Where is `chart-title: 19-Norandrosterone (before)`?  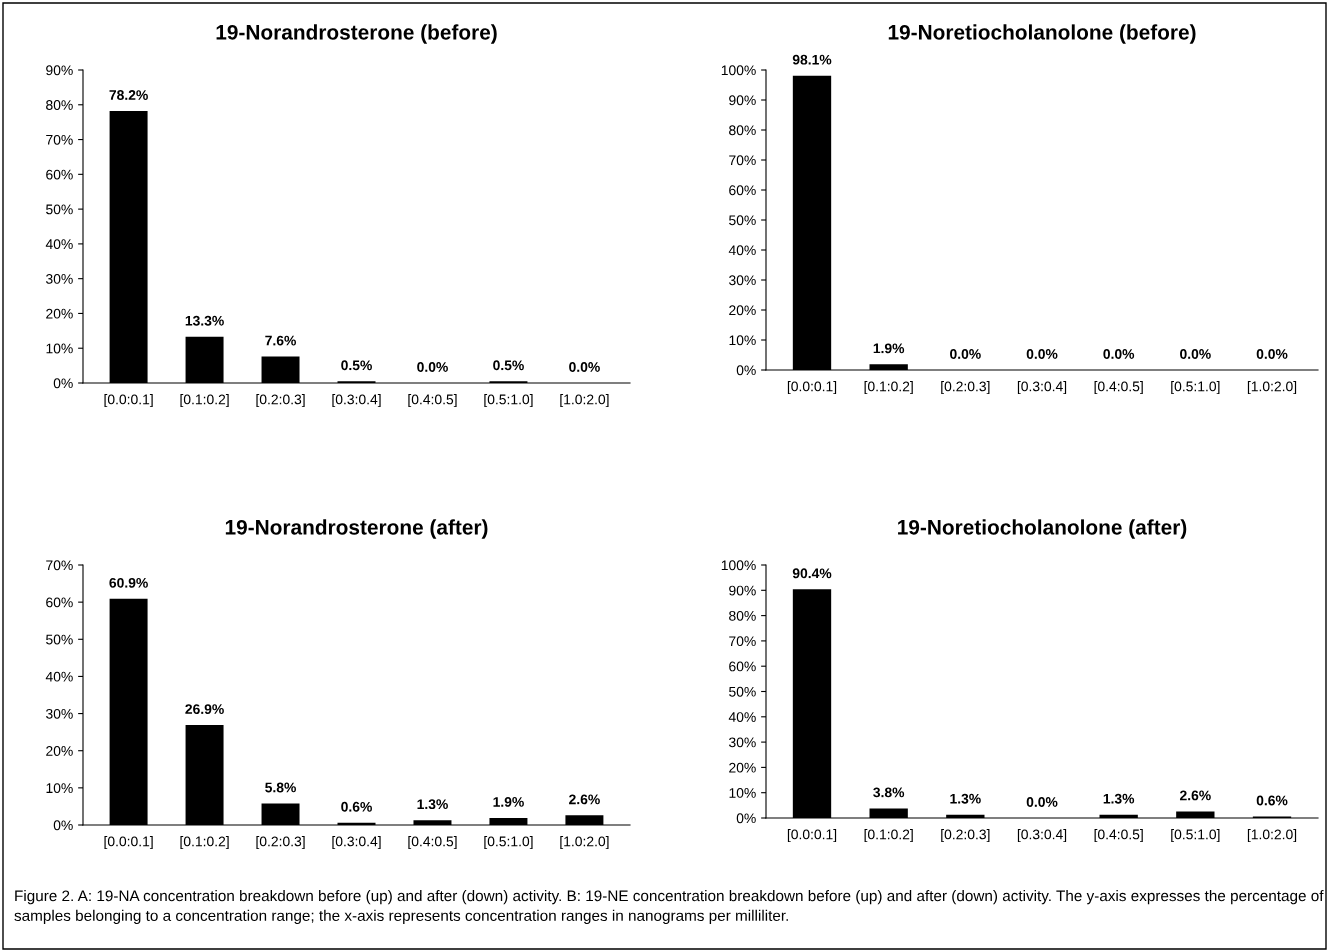 chart-title: 19-Norandrosterone (before) is located at coordinates (356, 34).